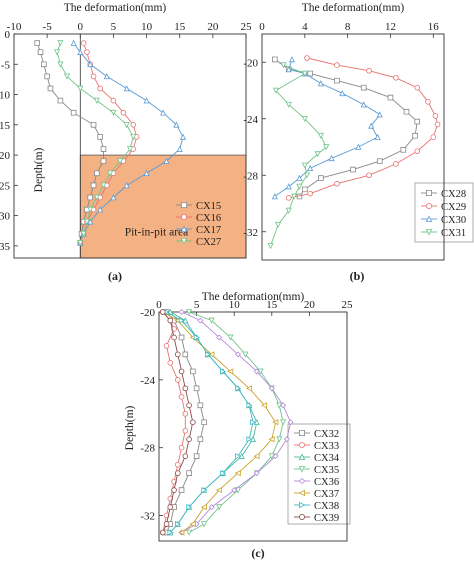  What do you see at coordinates (130, 427) in the screenshot?
I see `panel-c-ylabel: Depth(m)` at bounding box center [130, 427].